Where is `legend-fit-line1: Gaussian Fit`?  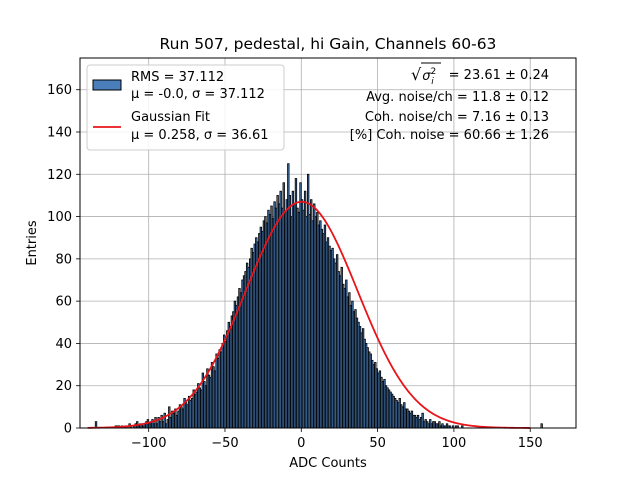 legend-fit-line1: Gaussian Fit is located at coordinates (170, 117).